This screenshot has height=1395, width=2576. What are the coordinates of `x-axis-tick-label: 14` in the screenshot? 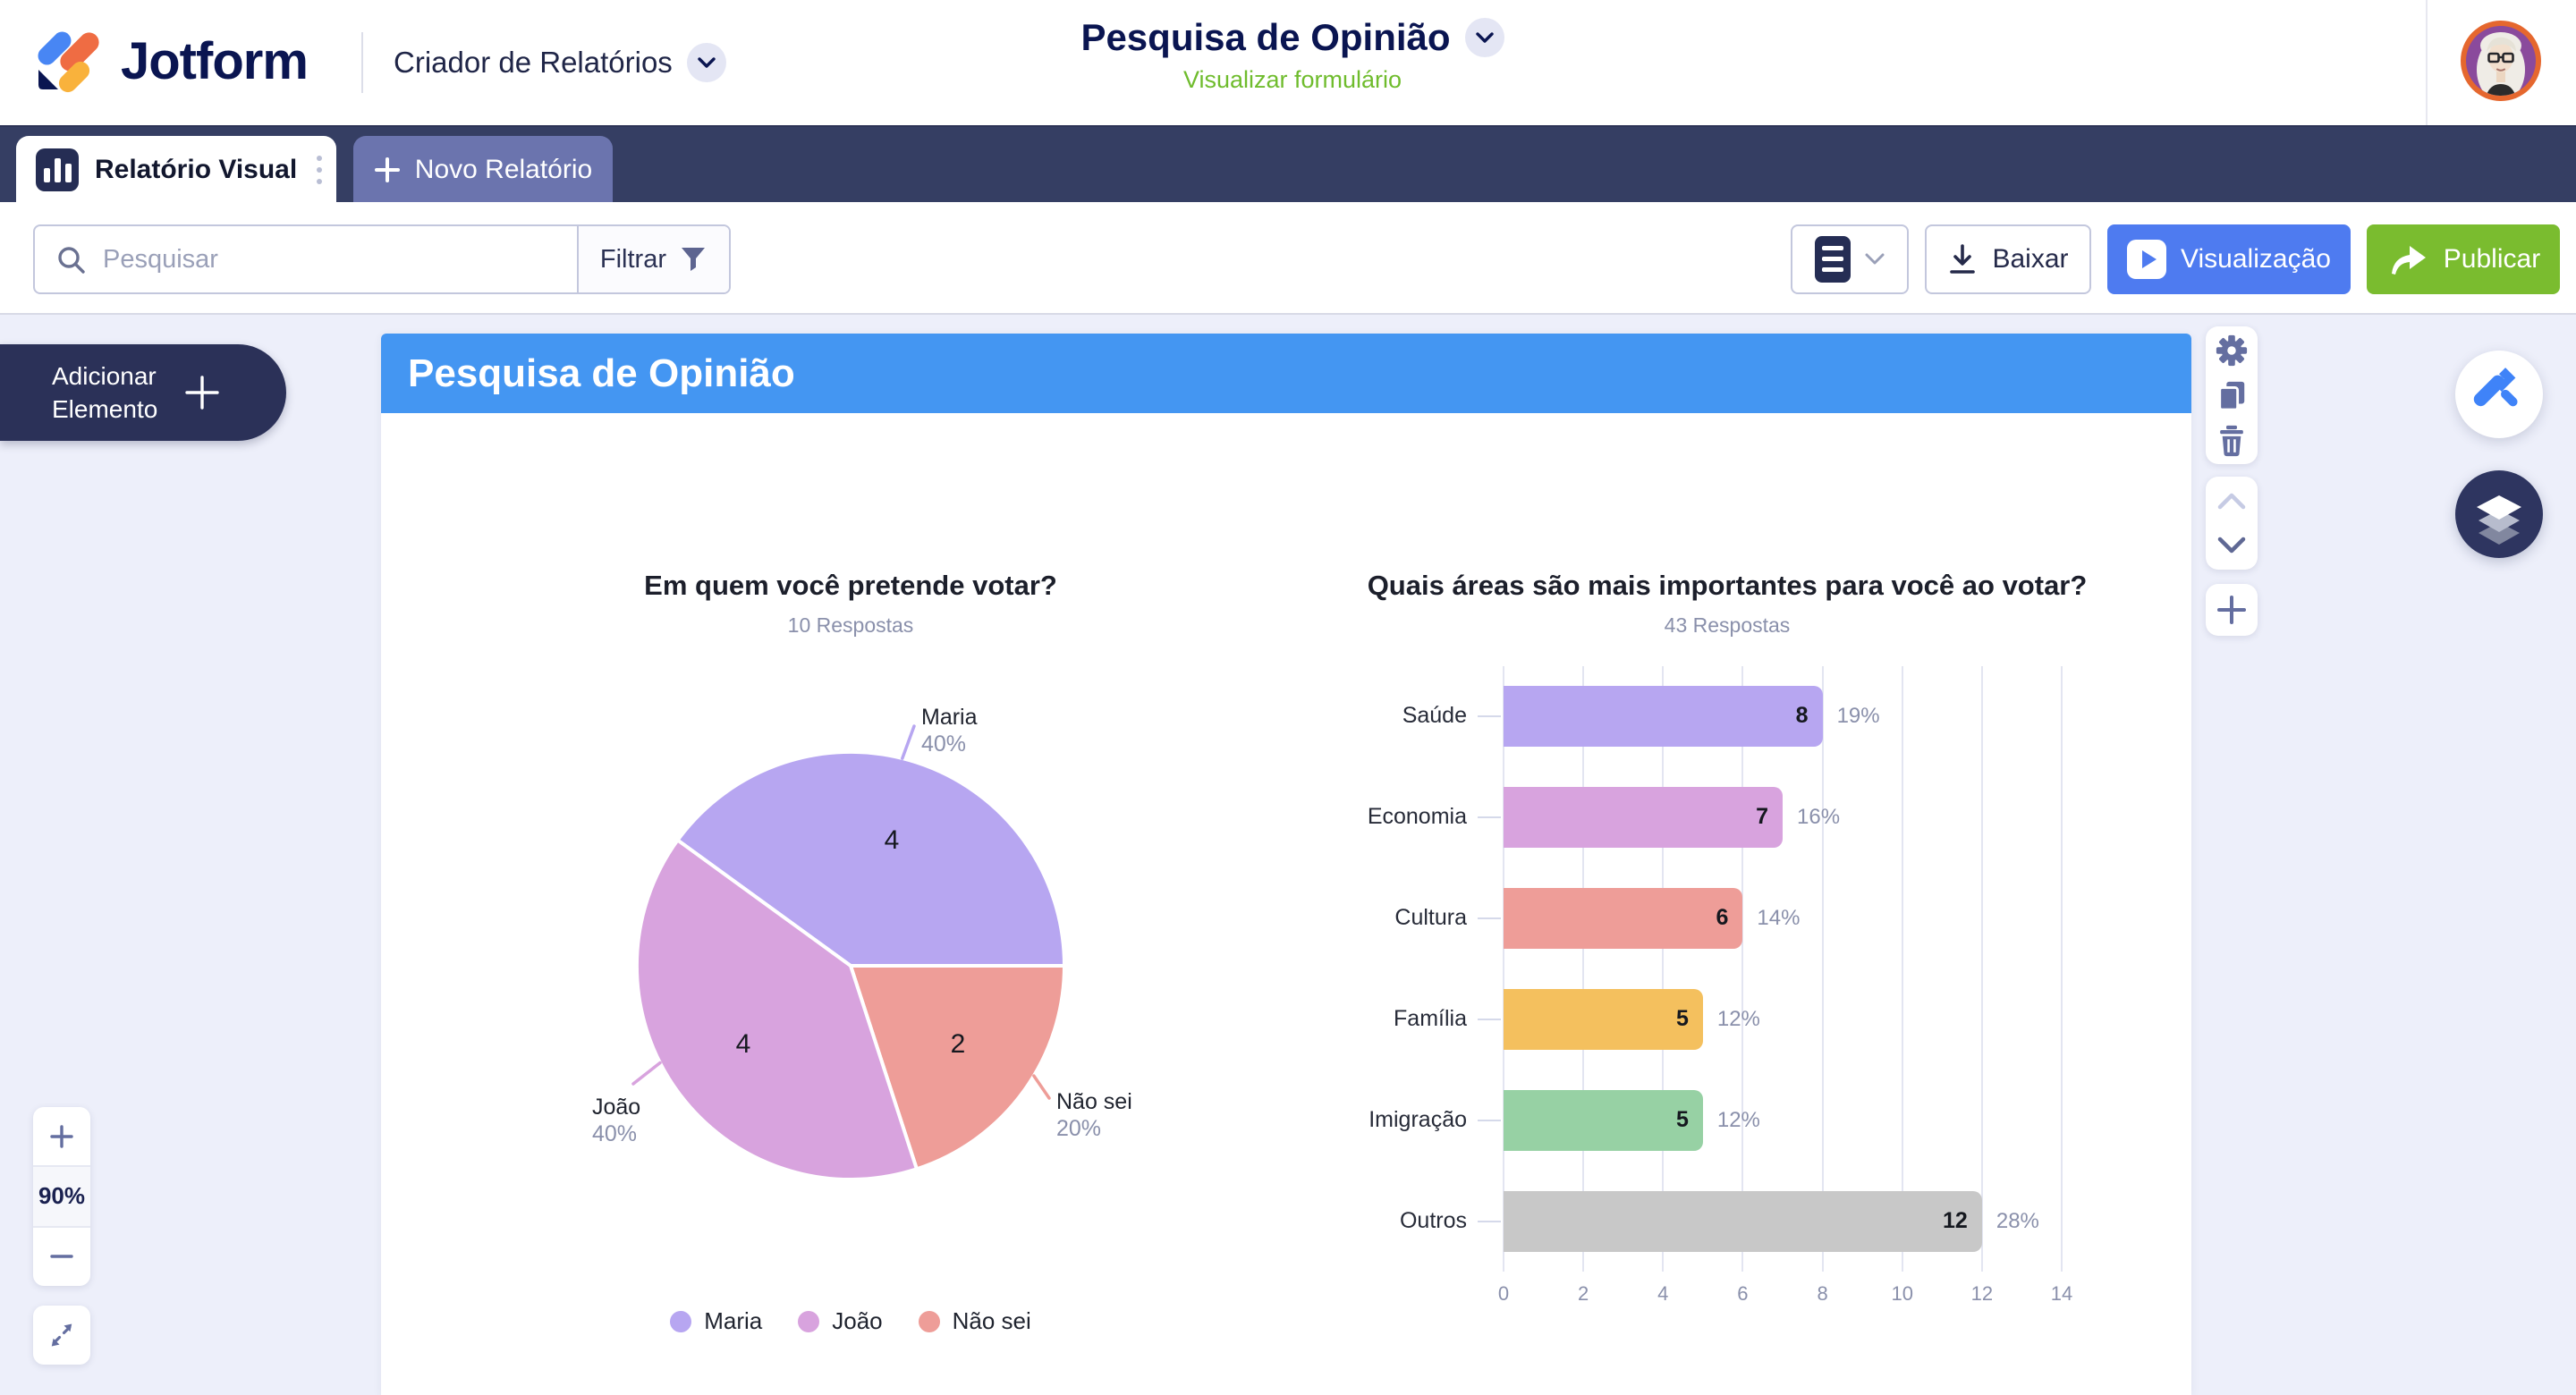 It's located at (2061, 1293).